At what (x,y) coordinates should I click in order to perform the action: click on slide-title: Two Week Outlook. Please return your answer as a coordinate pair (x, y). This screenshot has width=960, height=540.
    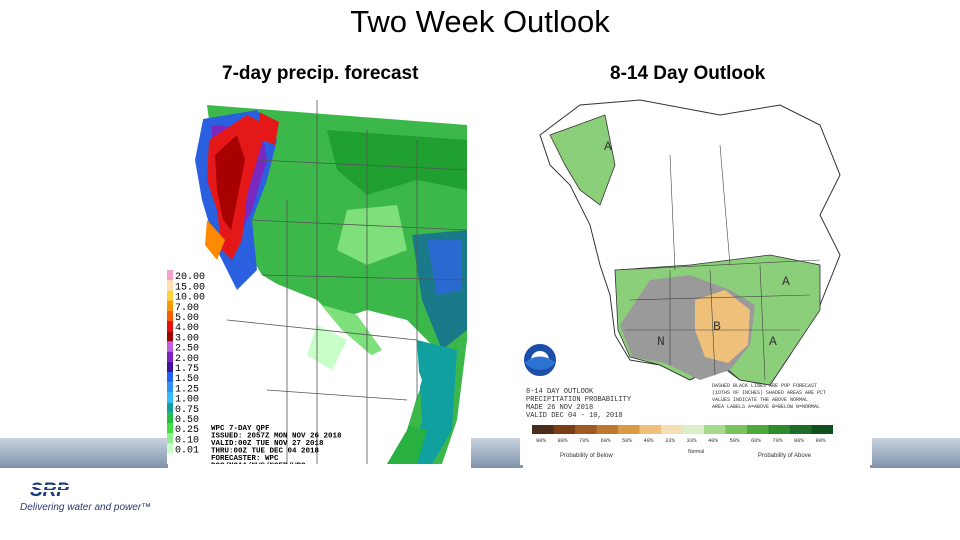
    Looking at the image, I should click on (480, 21).